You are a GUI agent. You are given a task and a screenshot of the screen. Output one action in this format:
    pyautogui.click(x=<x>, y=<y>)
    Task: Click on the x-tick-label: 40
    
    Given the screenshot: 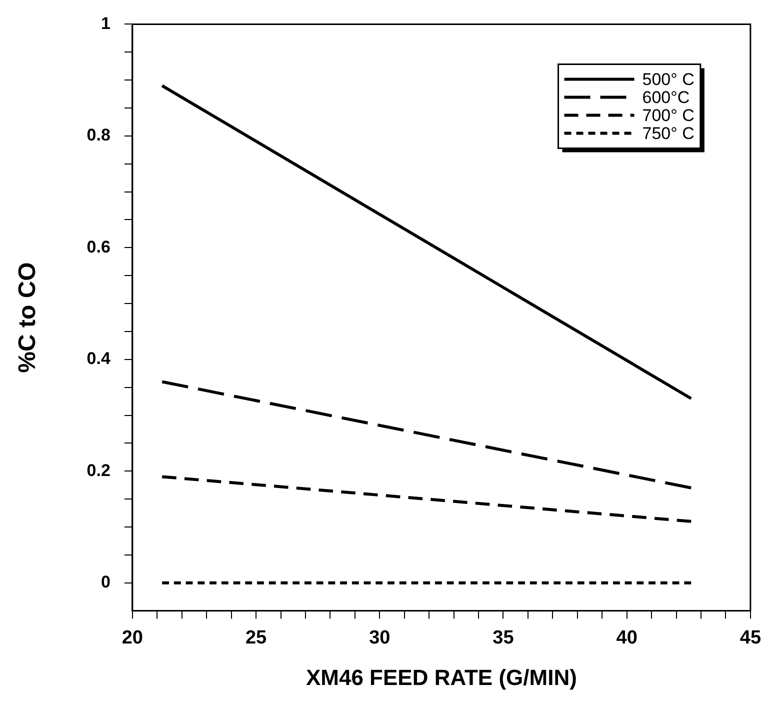 What is the action you would take?
    pyautogui.click(x=627, y=637)
    